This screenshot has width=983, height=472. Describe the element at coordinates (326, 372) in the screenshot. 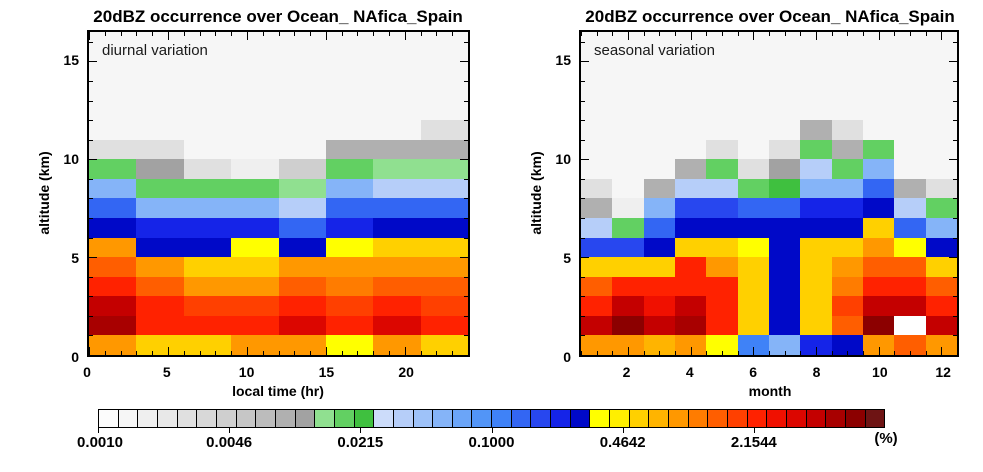

I see `x-tick-label: 15` at that location.